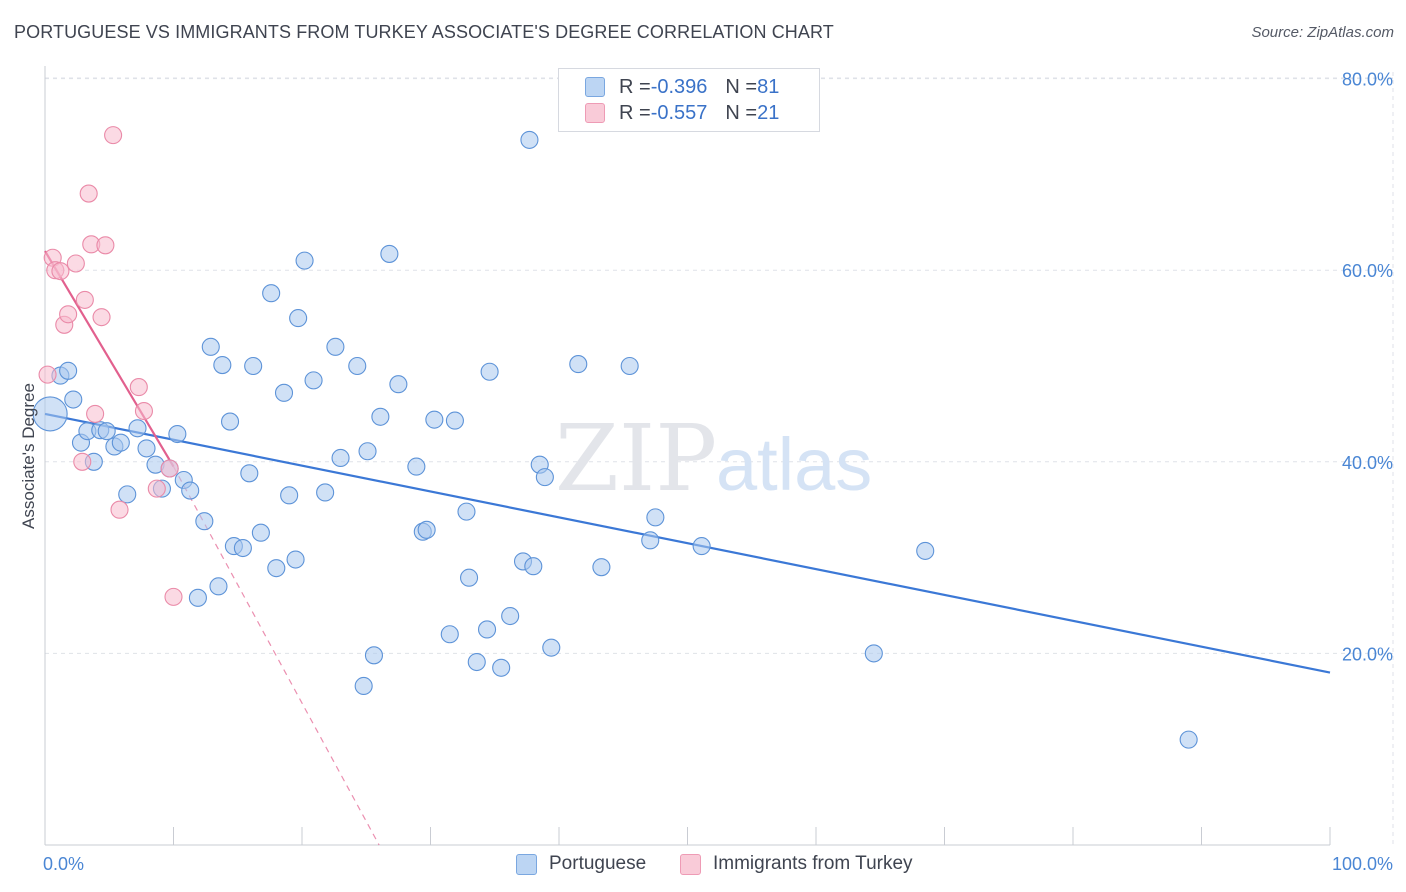  I want to click on x-tick-label: 0.0%, so click(63, 864).